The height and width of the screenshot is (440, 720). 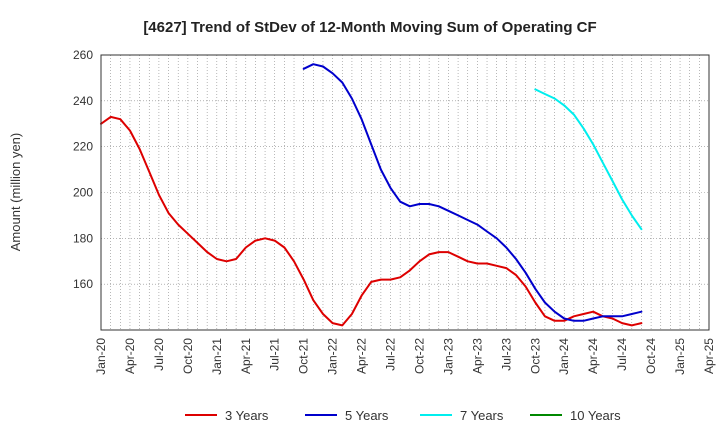 I want to click on x-tick-label: Jul-22, so click(x=391, y=354).